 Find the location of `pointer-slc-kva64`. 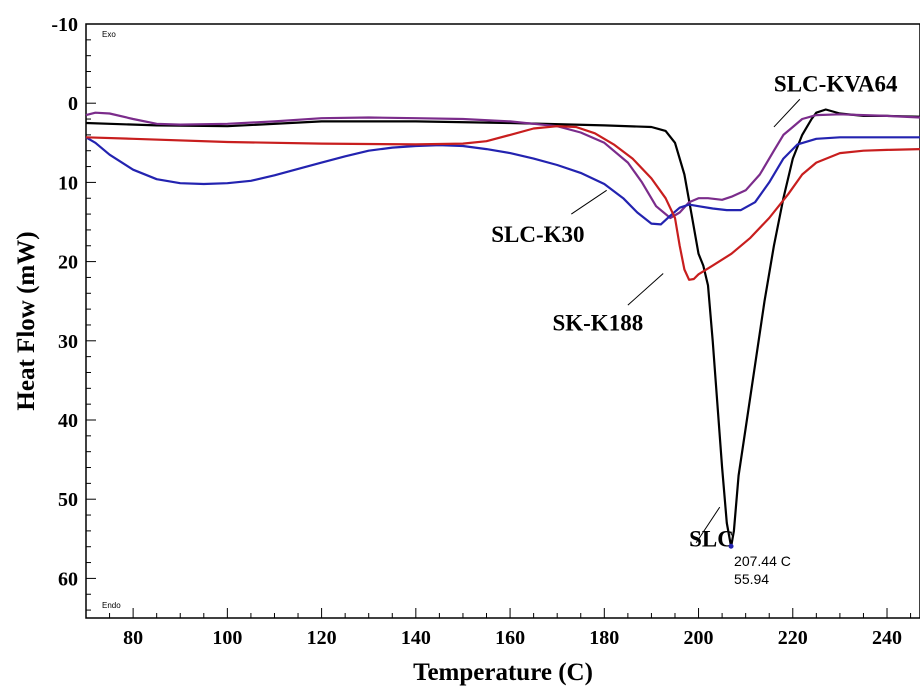

pointer-slc-kva64 is located at coordinates (787, 113).